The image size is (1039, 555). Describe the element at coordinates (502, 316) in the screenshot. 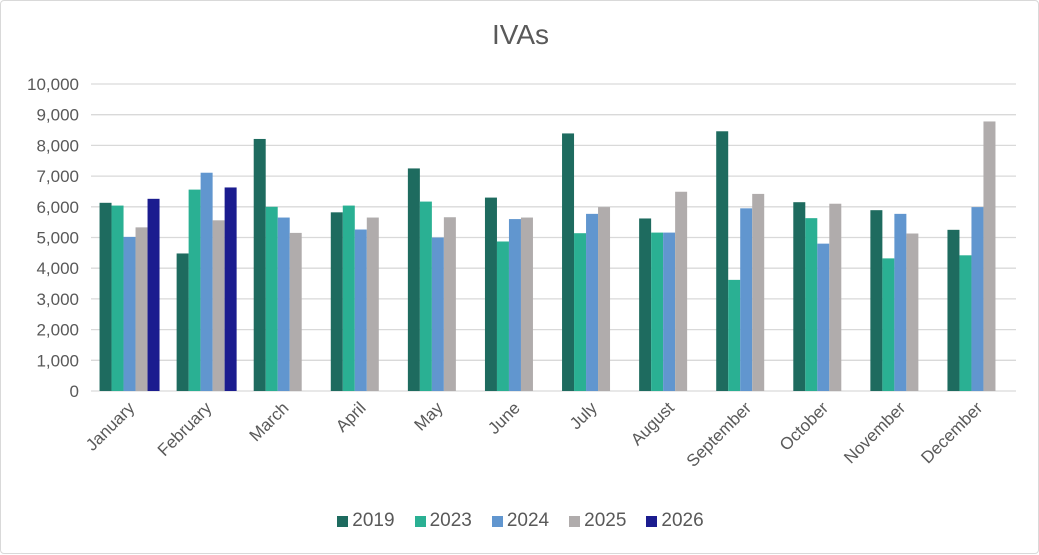

I see `bar-2023-june` at that location.